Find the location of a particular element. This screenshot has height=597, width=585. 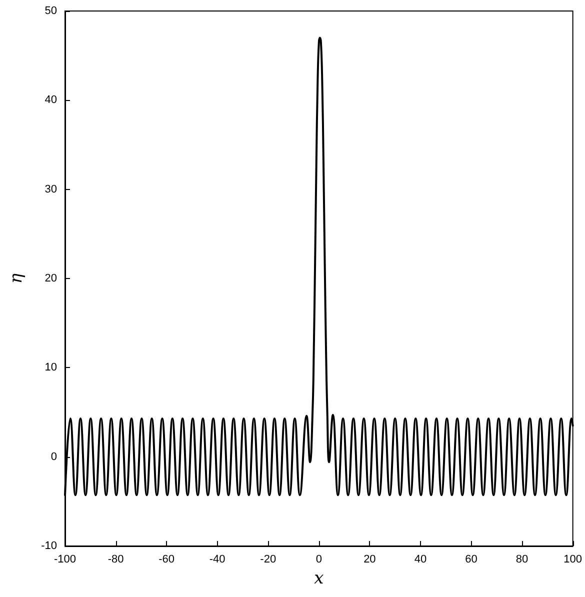

x-tick-label: -20 is located at coordinates (268, 560).